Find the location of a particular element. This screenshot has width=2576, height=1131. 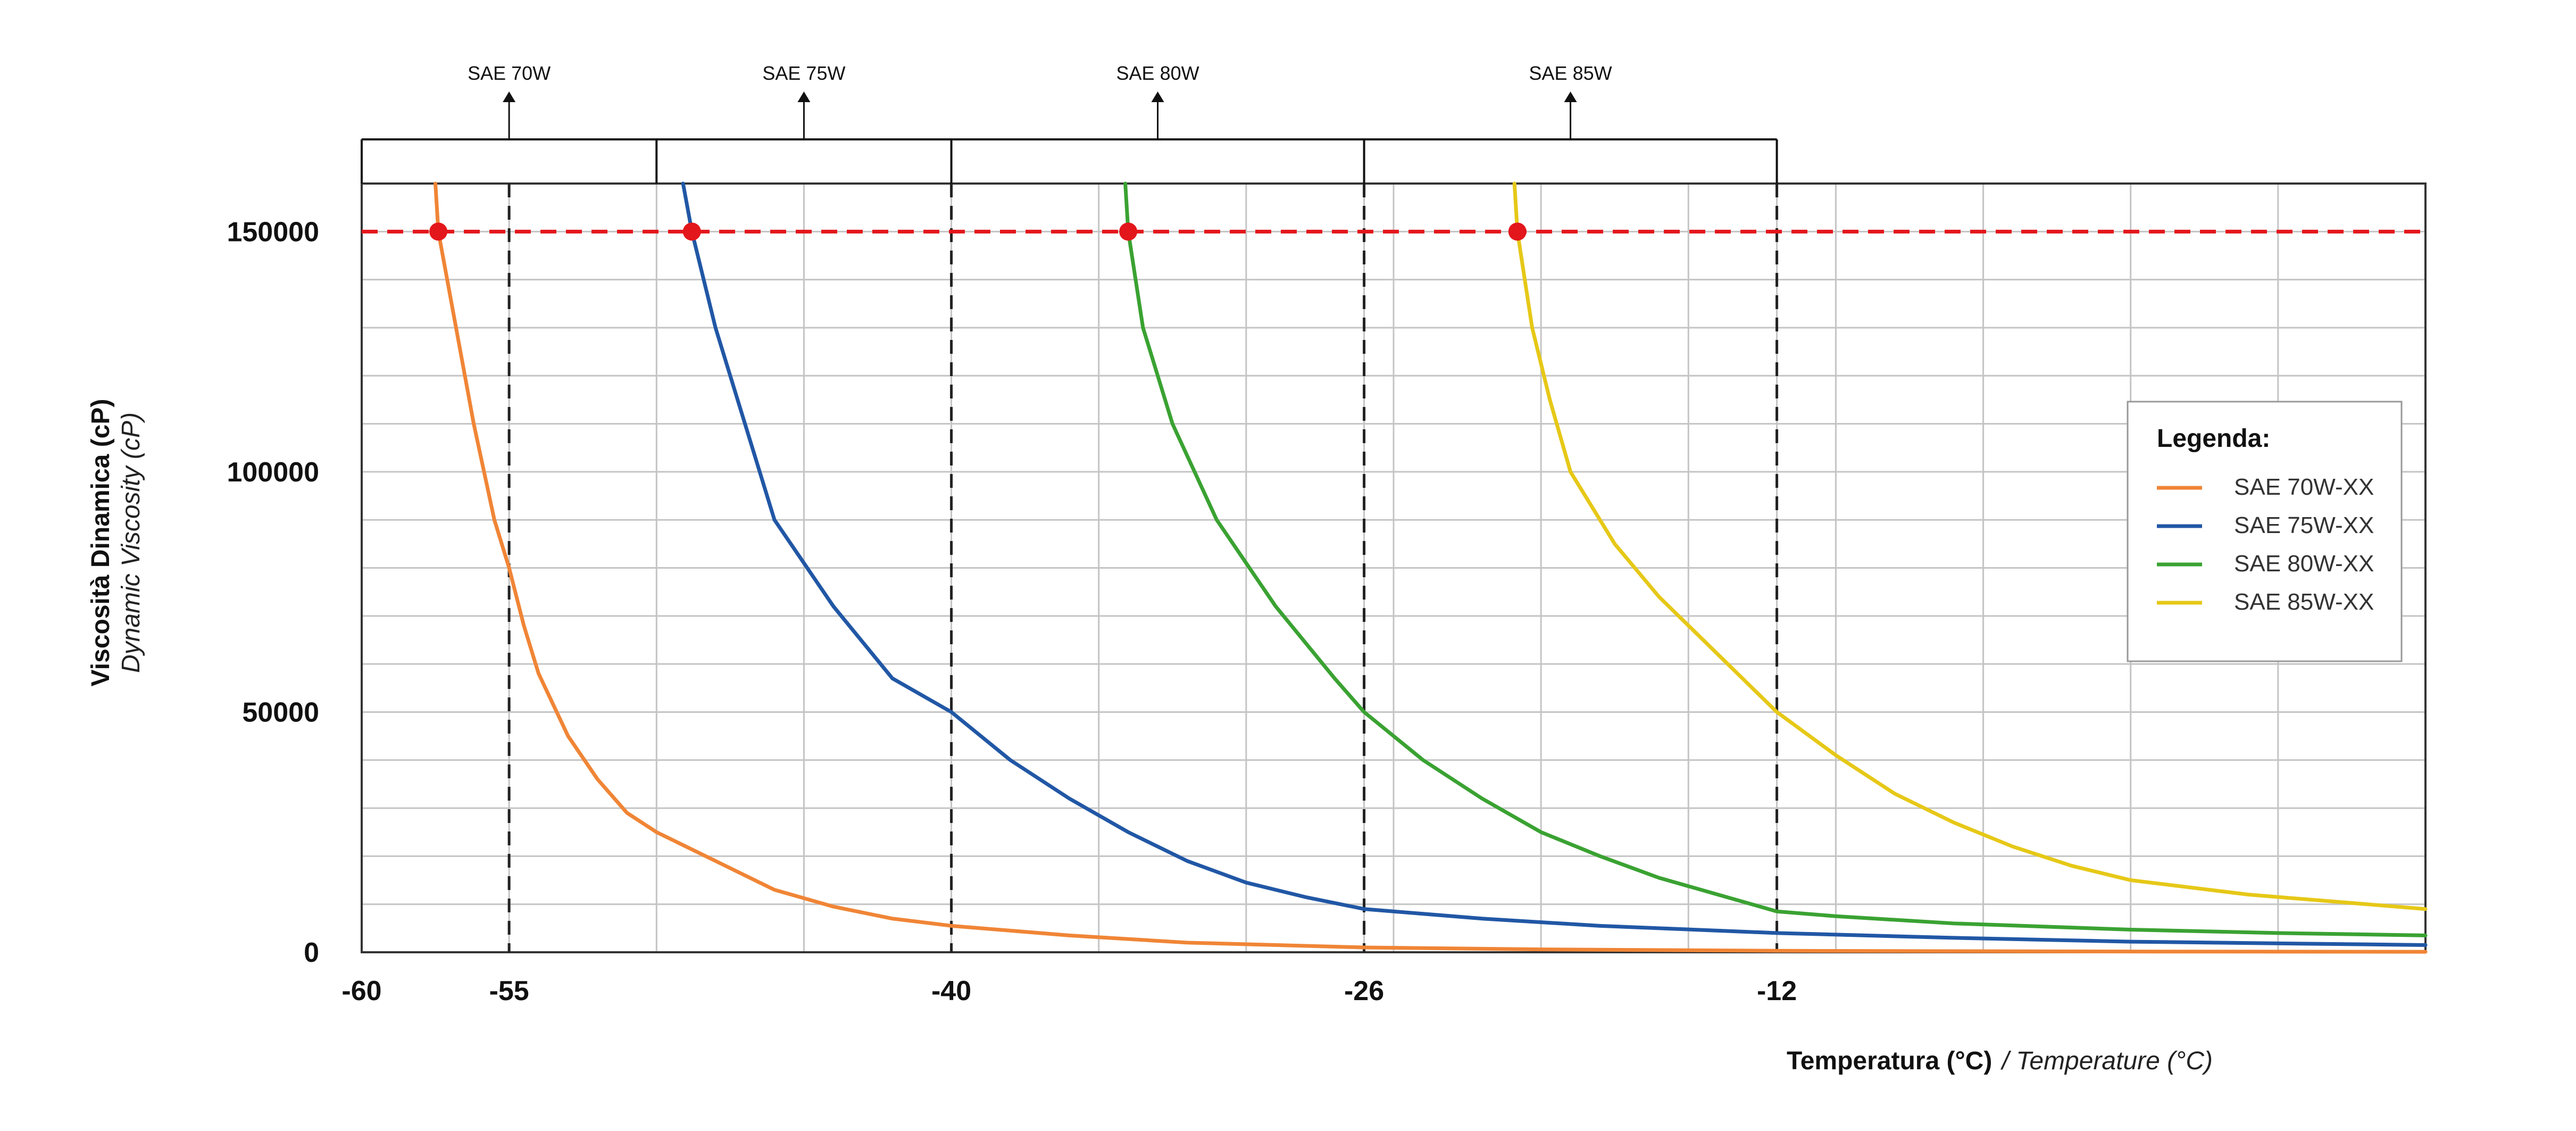

x-tick-label: -26 is located at coordinates (1364, 991).